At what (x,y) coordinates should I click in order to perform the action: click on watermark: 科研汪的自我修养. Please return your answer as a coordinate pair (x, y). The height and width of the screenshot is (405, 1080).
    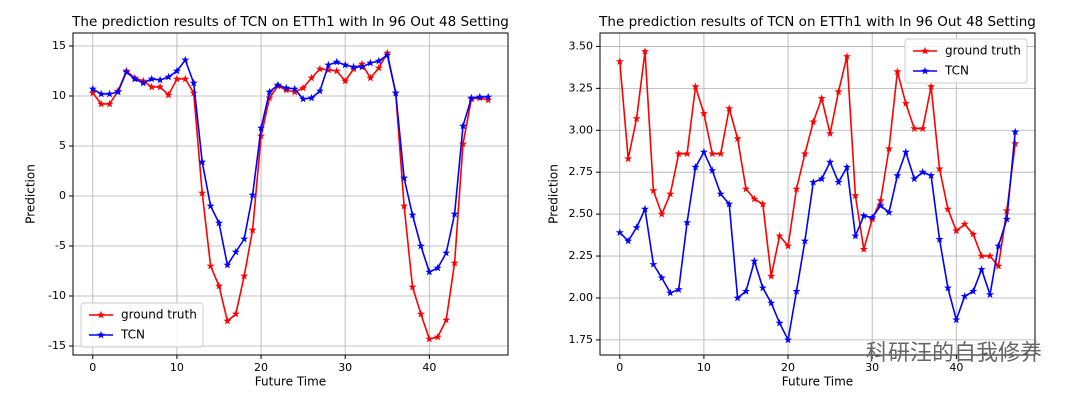
    Looking at the image, I should click on (954, 353).